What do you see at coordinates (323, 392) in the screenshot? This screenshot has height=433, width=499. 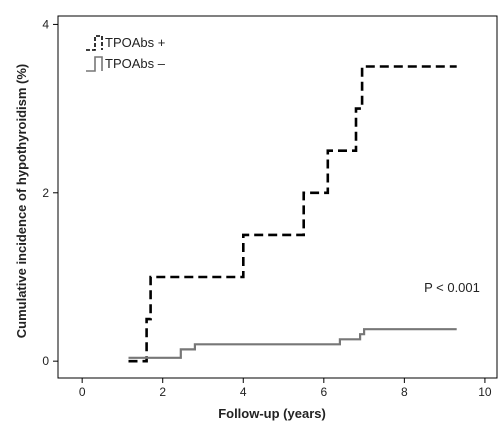 I see `x-tick-label: 6` at bounding box center [323, 392].